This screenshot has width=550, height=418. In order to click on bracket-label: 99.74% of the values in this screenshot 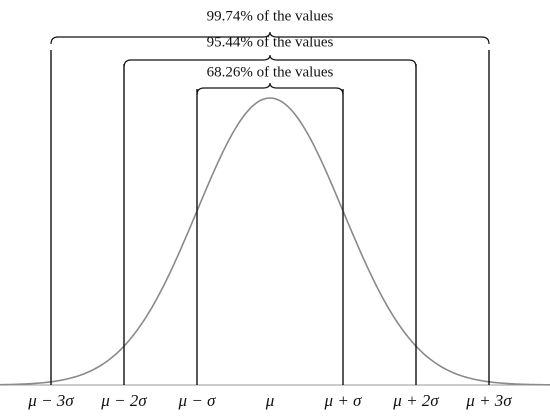, I will do `click(270, 16)`.